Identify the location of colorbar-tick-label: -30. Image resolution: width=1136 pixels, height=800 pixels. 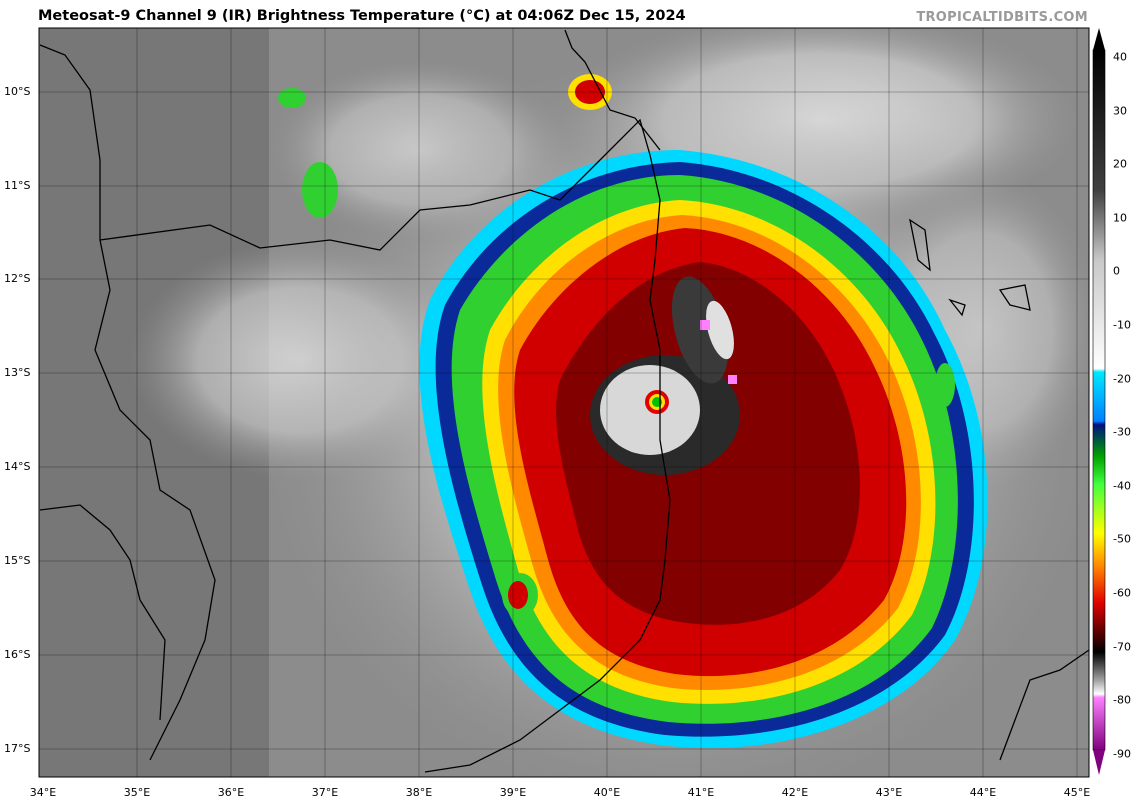
(1122, 432).